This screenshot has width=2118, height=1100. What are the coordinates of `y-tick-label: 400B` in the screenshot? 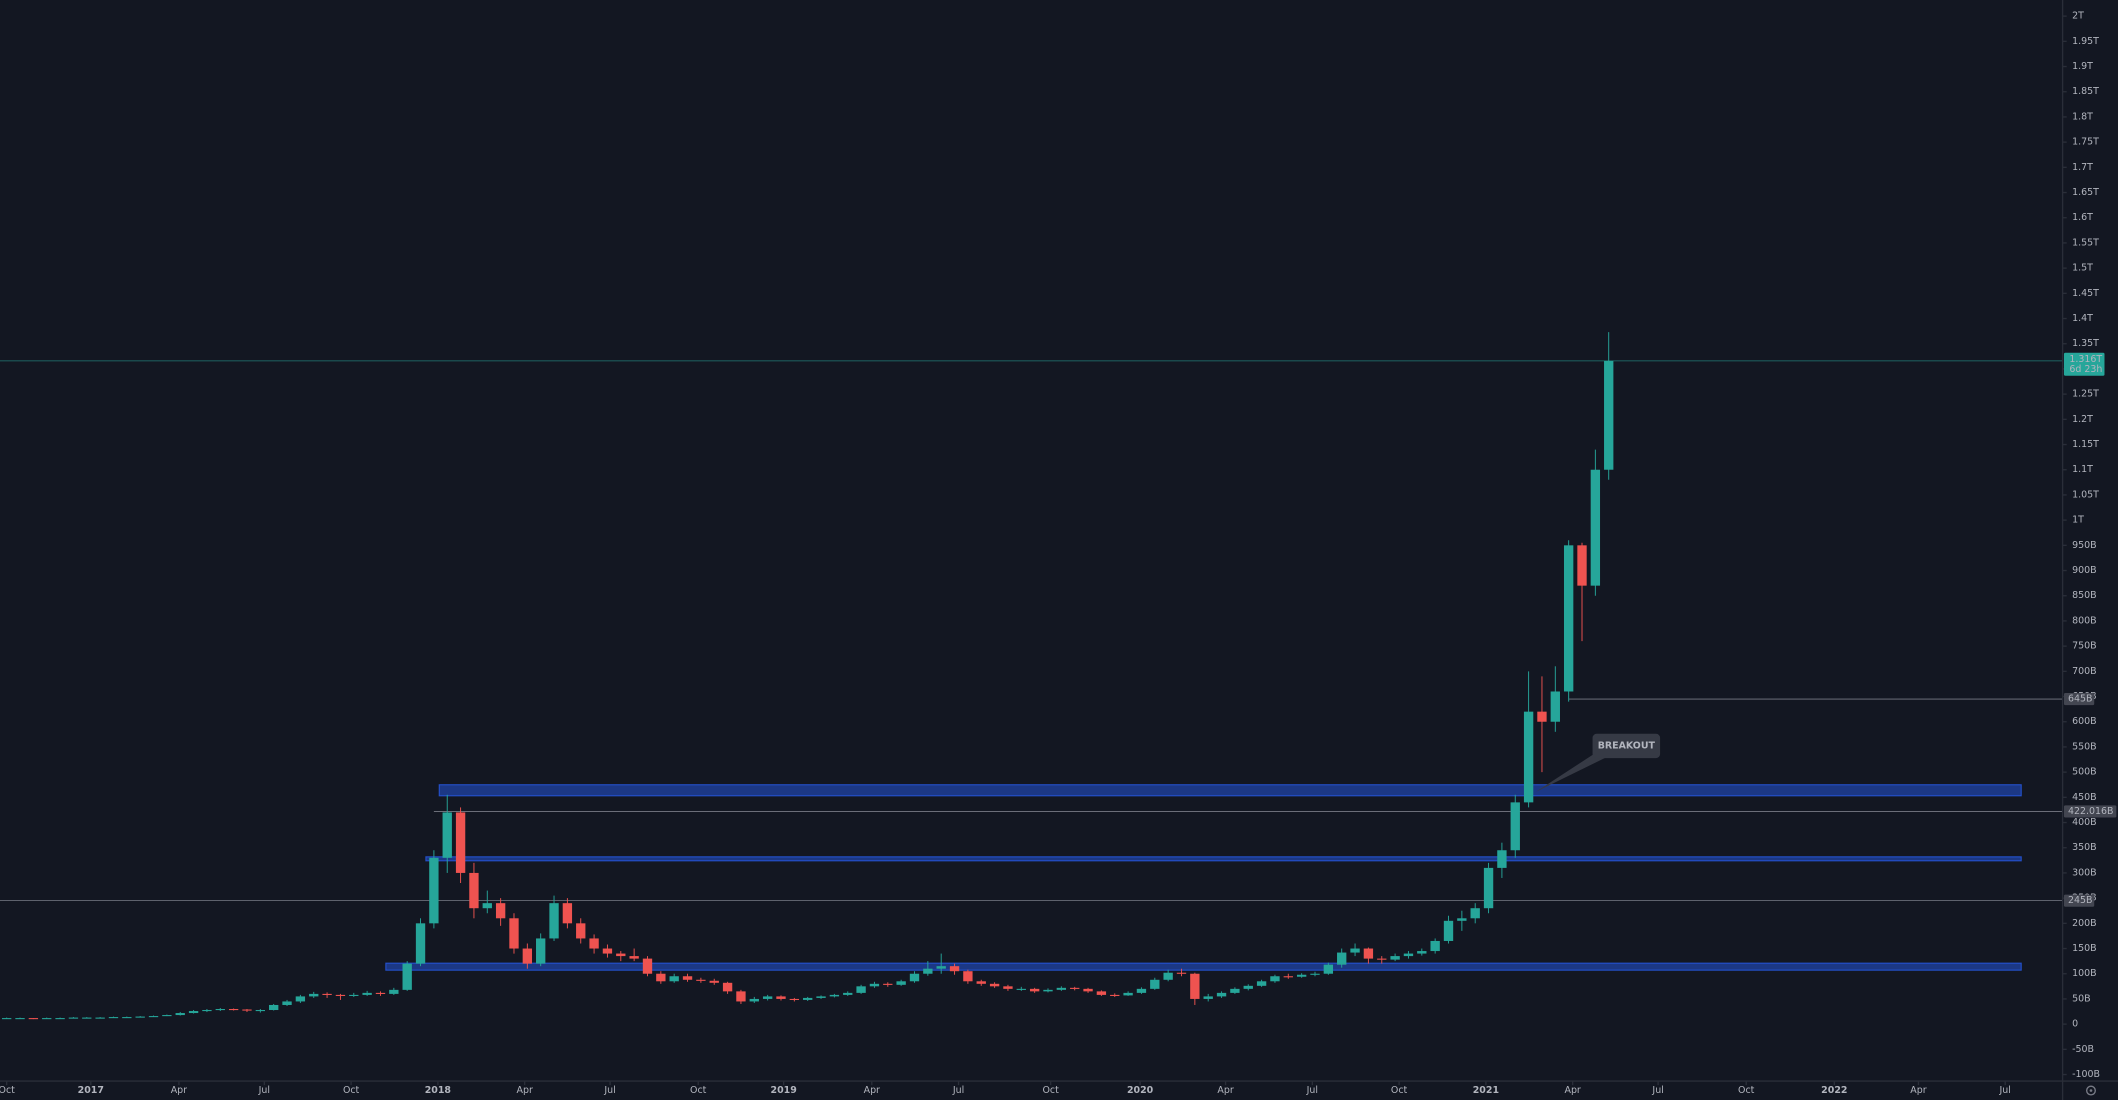 It's located at (2084, 822).